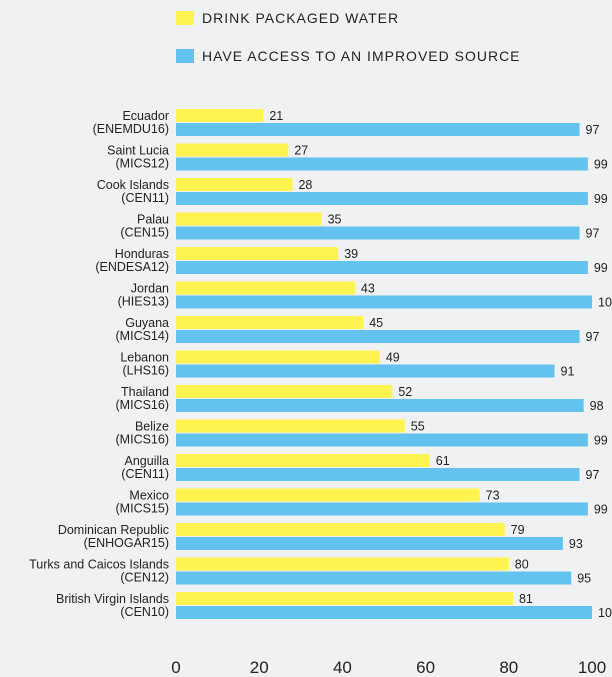  Describe the element at coordinates (185, 56) in the screenshot. I see `legend-swatch-improved` at that location.